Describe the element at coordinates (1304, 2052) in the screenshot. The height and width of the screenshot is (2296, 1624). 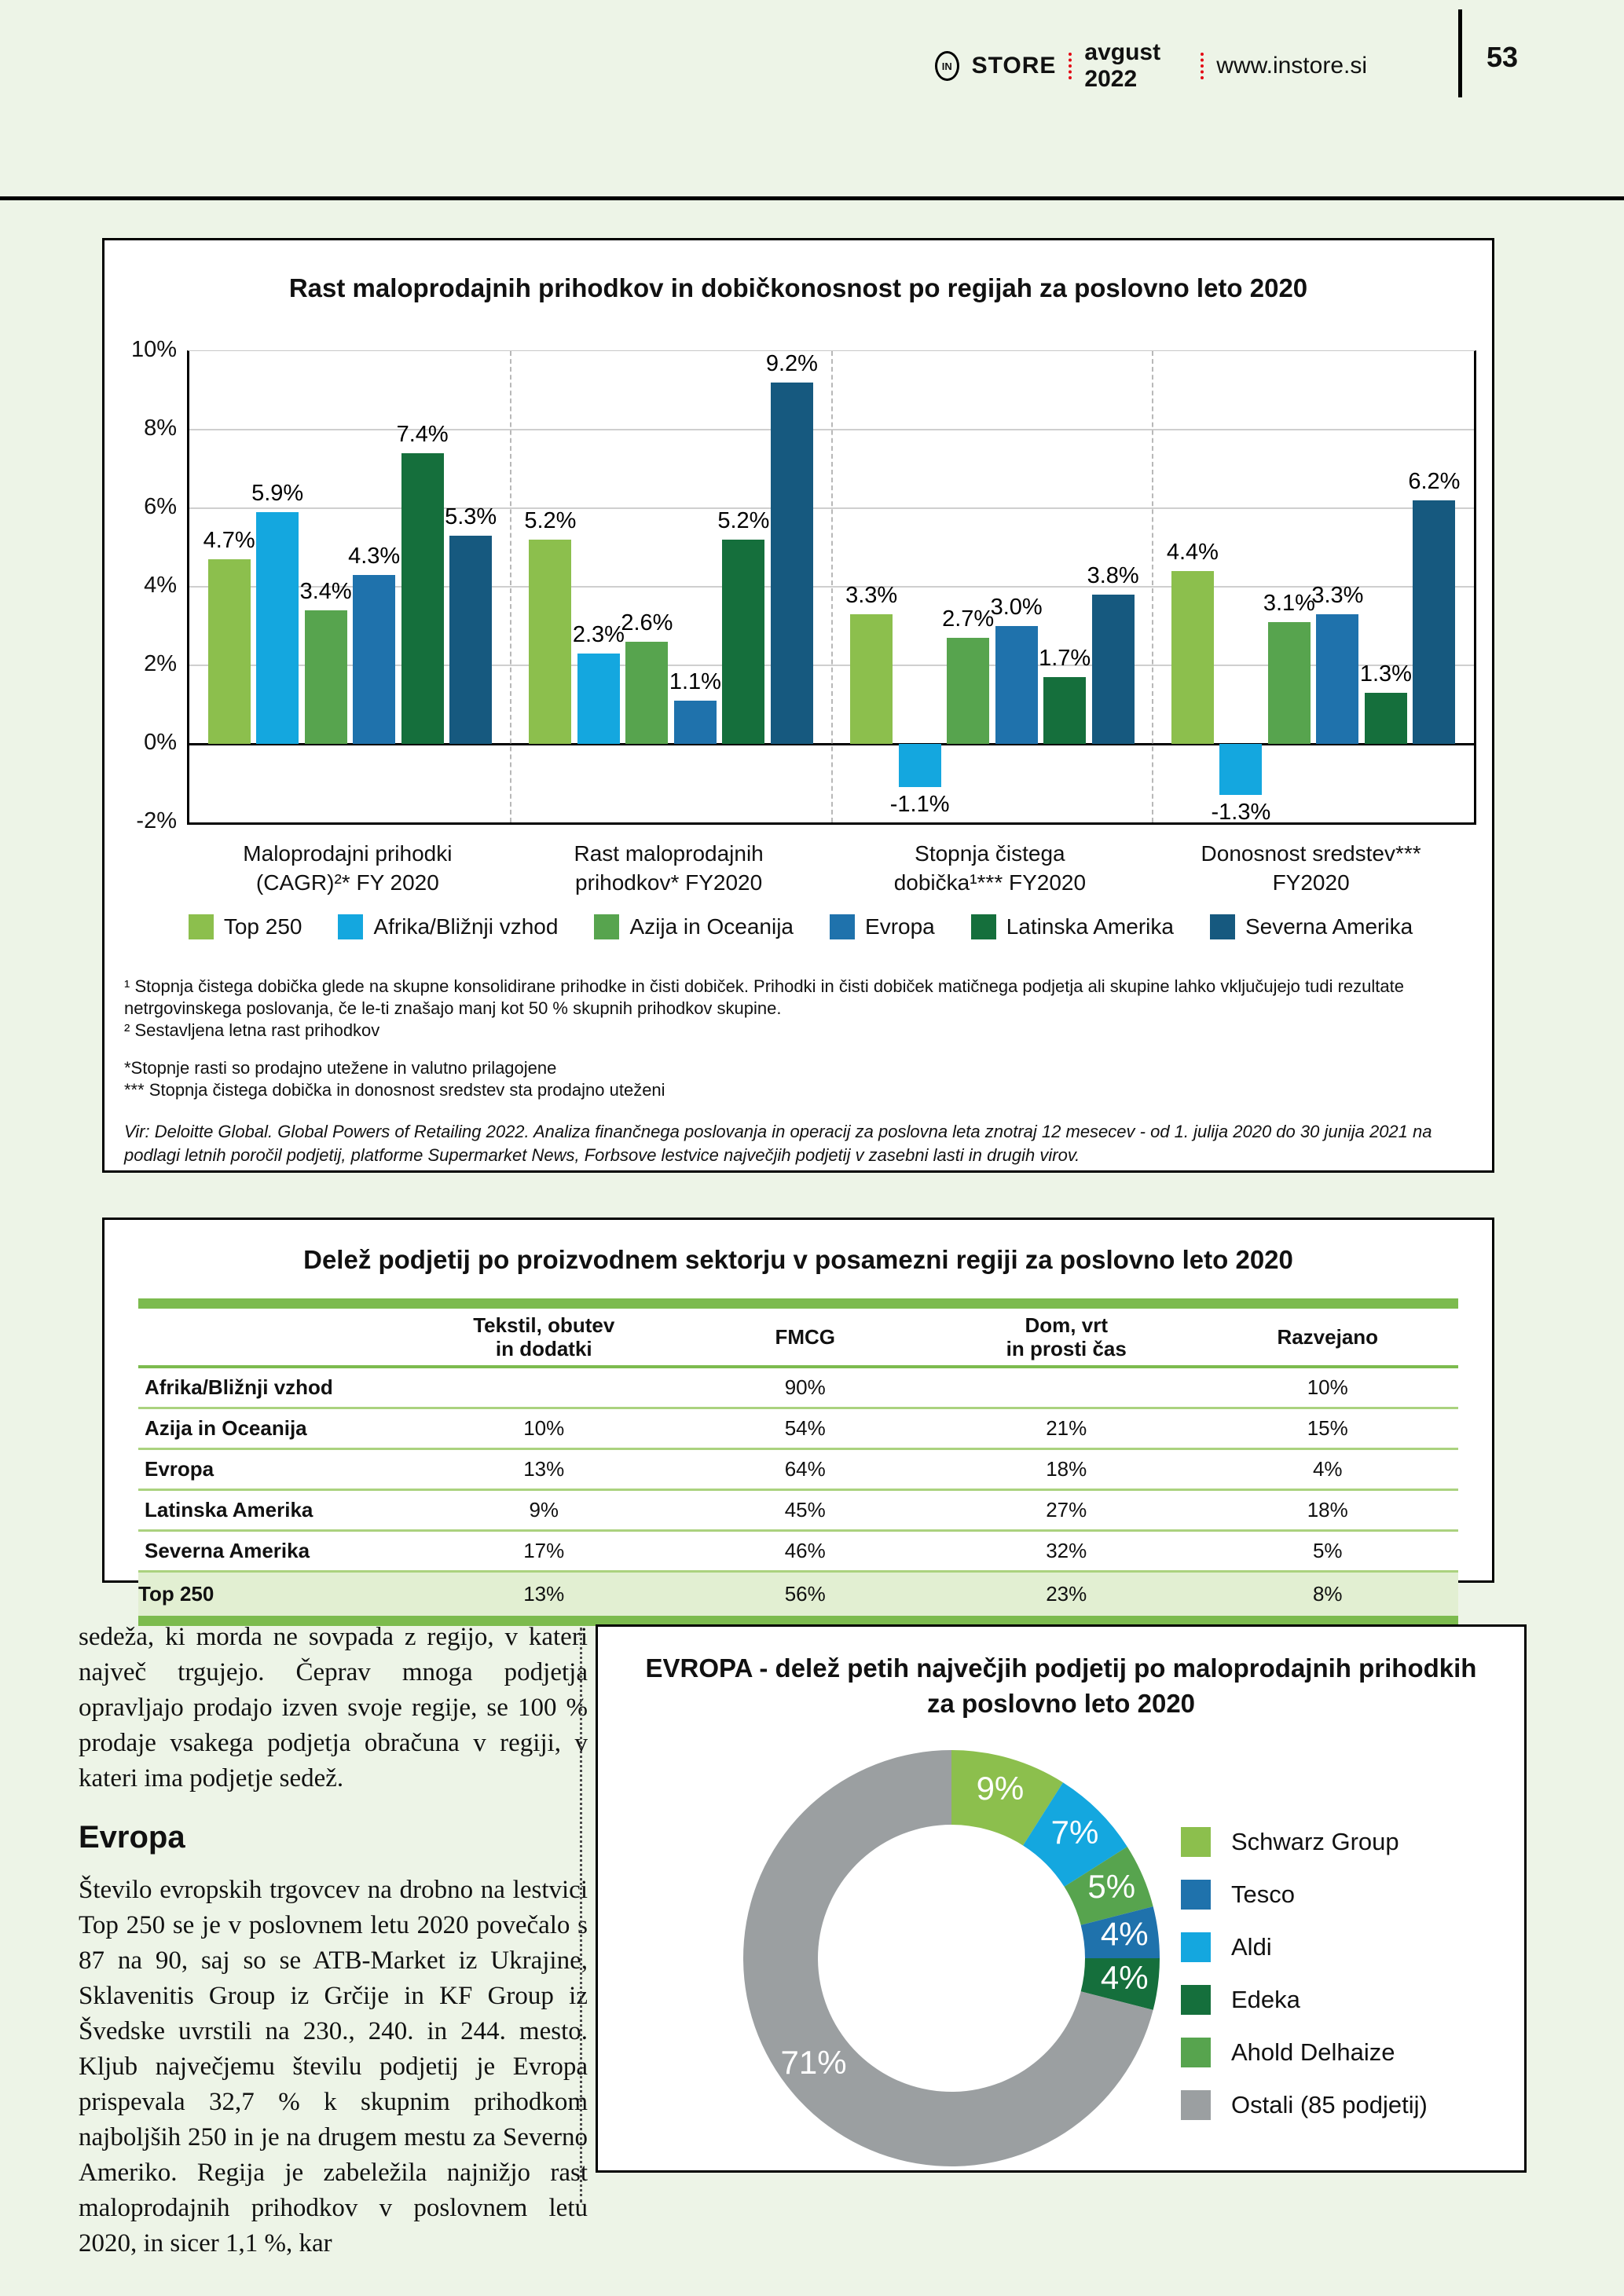
I see `donut-legend-item: Ahold Delhaize` at that location.